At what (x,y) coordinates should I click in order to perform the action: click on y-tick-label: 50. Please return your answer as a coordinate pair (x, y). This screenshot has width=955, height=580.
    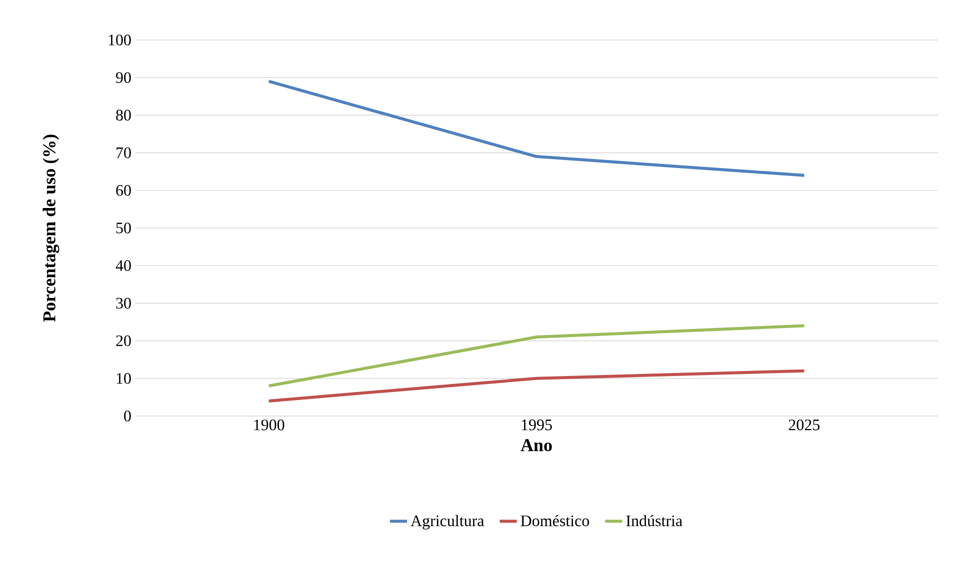
    Looking at the image, I should click on (123, 228).